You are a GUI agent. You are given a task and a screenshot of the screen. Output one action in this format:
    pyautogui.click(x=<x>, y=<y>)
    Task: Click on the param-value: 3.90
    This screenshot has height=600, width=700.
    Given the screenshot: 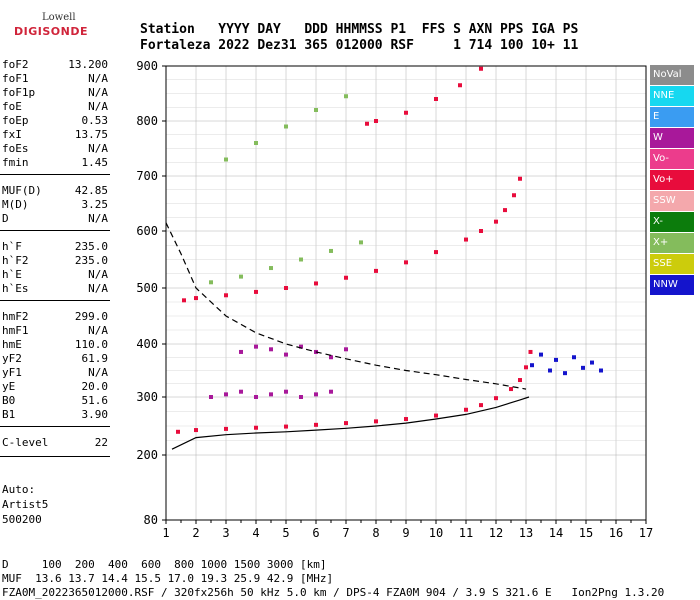 What is the action you would take?
    pyautogui.click(x=95, y=414)
    